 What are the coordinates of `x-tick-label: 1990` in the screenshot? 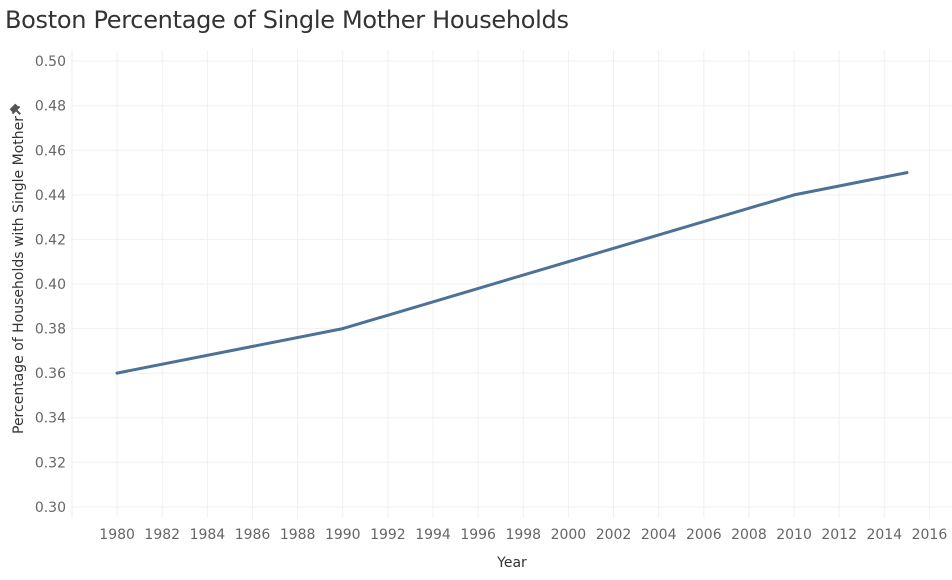 It's located at (343, 535).